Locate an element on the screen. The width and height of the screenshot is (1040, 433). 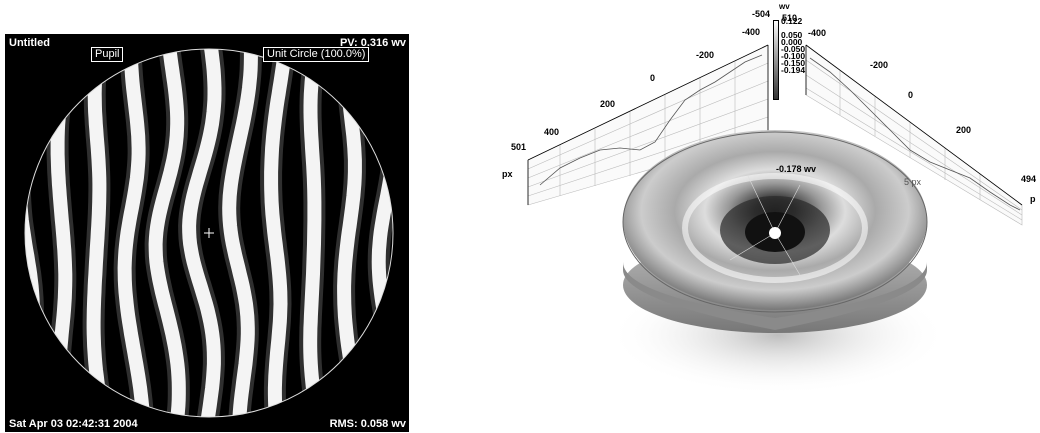
legend-colorbar is located at coordinates (776, 60).